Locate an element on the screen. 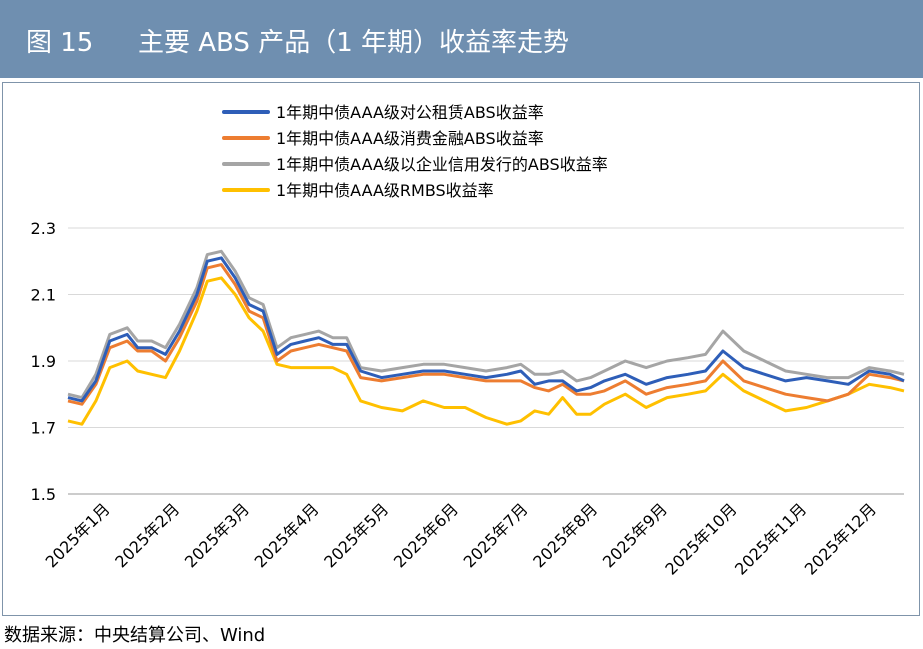  legend-item: 1年期中债AAA级以企业信用发行的ABS收益率 is located at coordinates (415, 165).